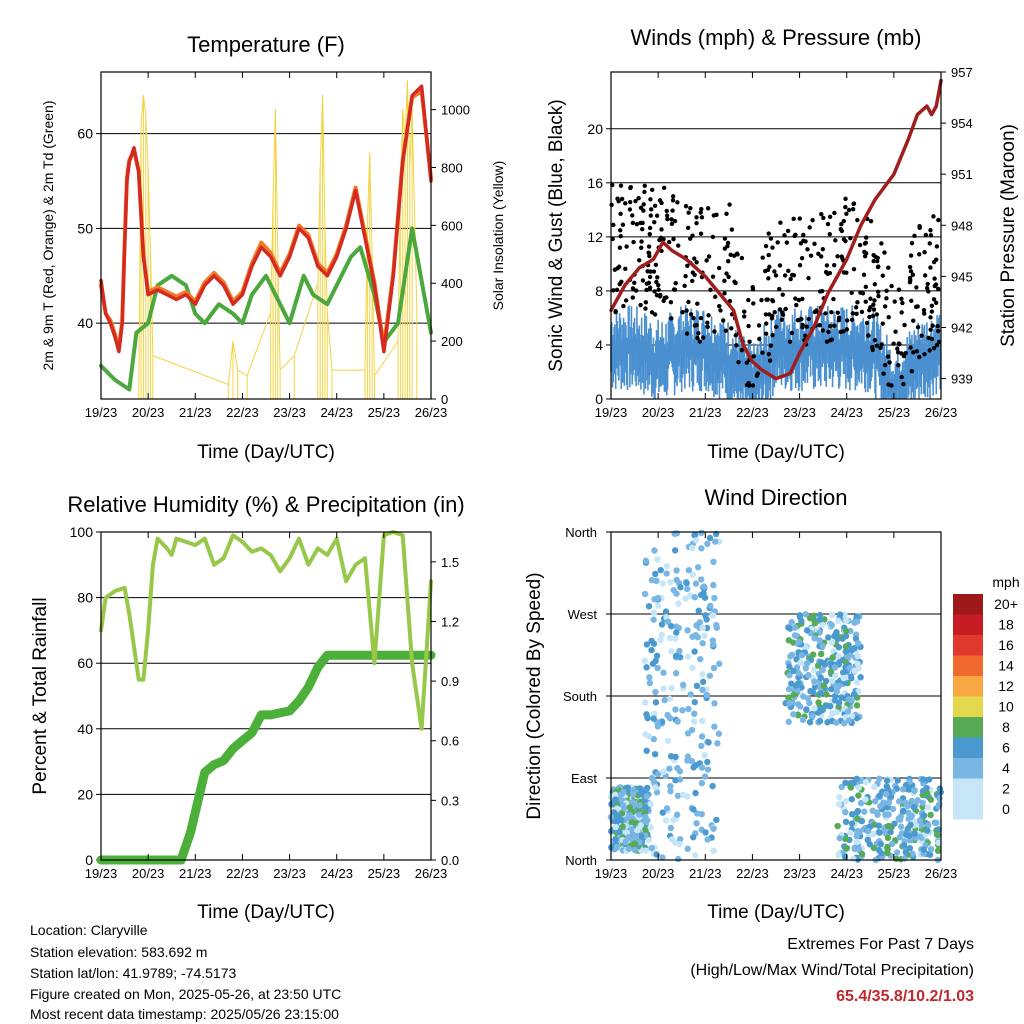 The image size is (1024, 1024). Describe the element at coordinates (962, 327) in the screenshot. I see `y2-tick-label: 942` at that location.